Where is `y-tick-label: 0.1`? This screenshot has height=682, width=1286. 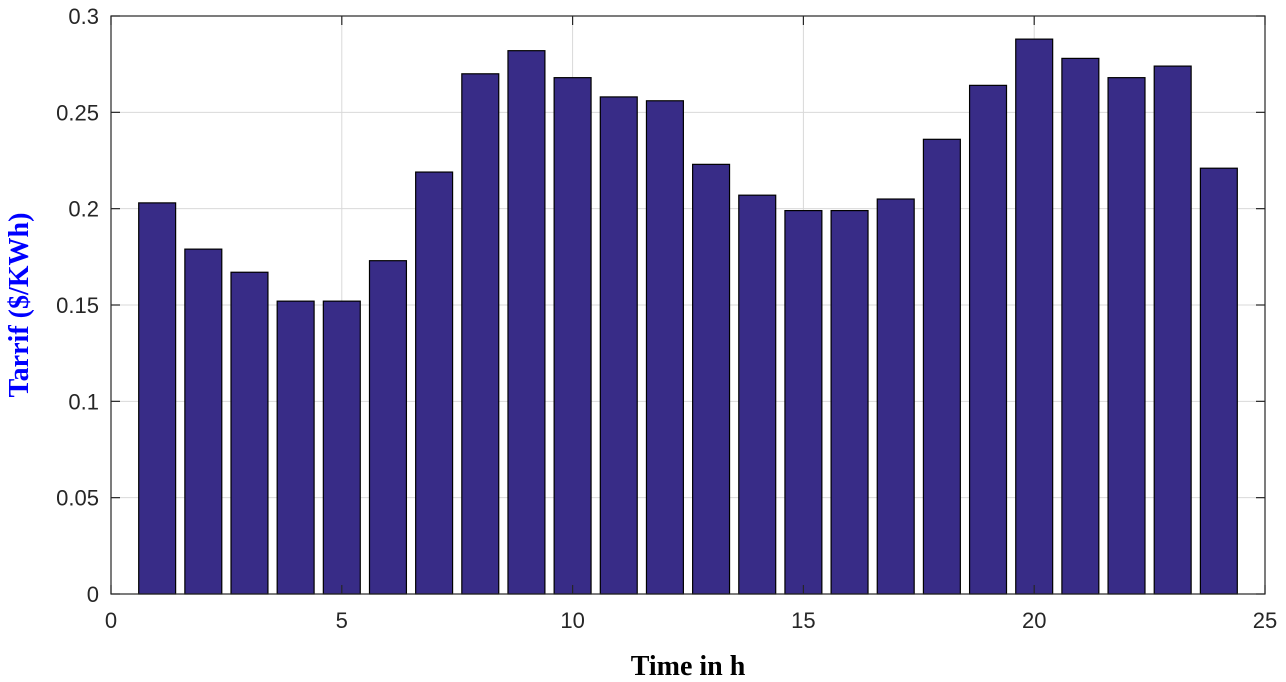 y-tick-label: 0.1 is located at coordinates (83, 401).